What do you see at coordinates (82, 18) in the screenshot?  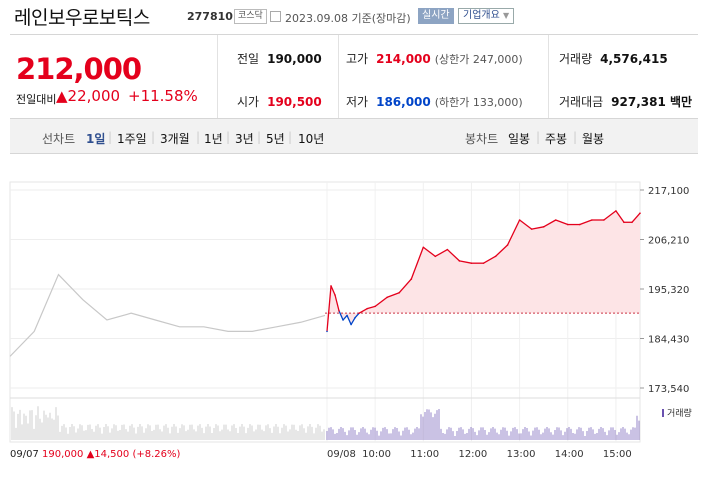 I see `stock-name: 레인보우로보틱스` at bounding box center [82, 18].